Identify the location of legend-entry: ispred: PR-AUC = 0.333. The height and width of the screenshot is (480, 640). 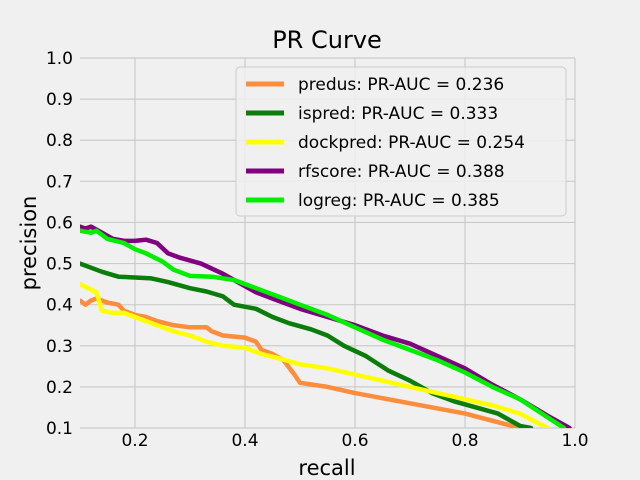
(398, 114).